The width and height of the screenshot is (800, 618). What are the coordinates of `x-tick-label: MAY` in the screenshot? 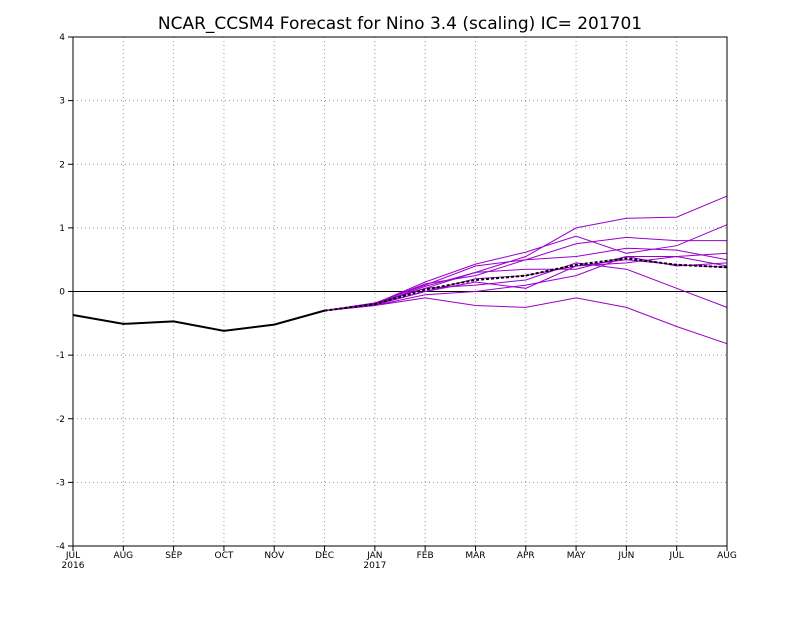 It's located at (576, 556).